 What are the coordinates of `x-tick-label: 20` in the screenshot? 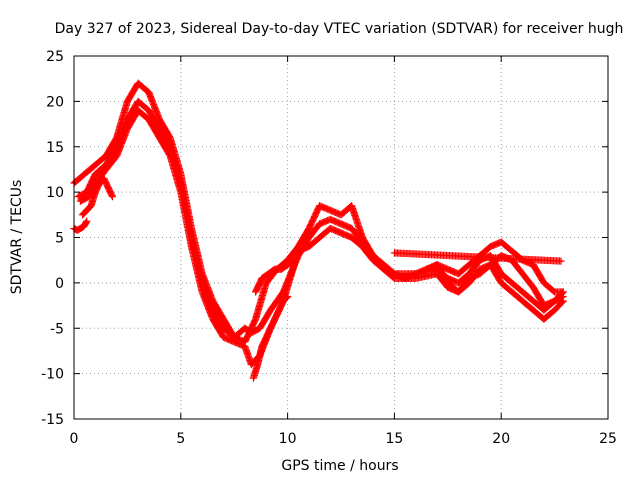 It's located at (501, 439).